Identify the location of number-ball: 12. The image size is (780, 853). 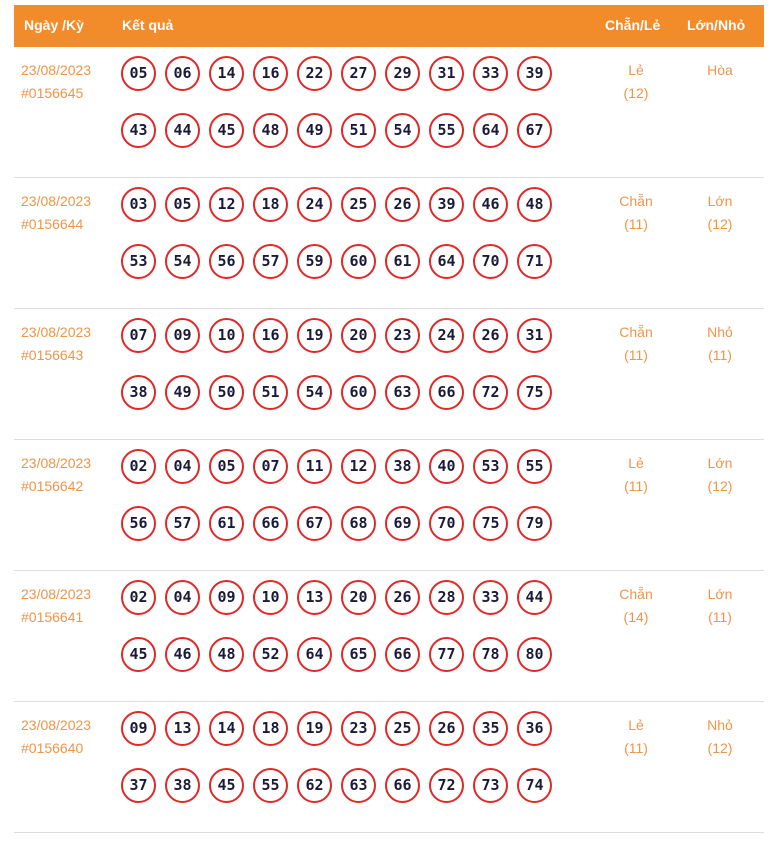
(358, 466).